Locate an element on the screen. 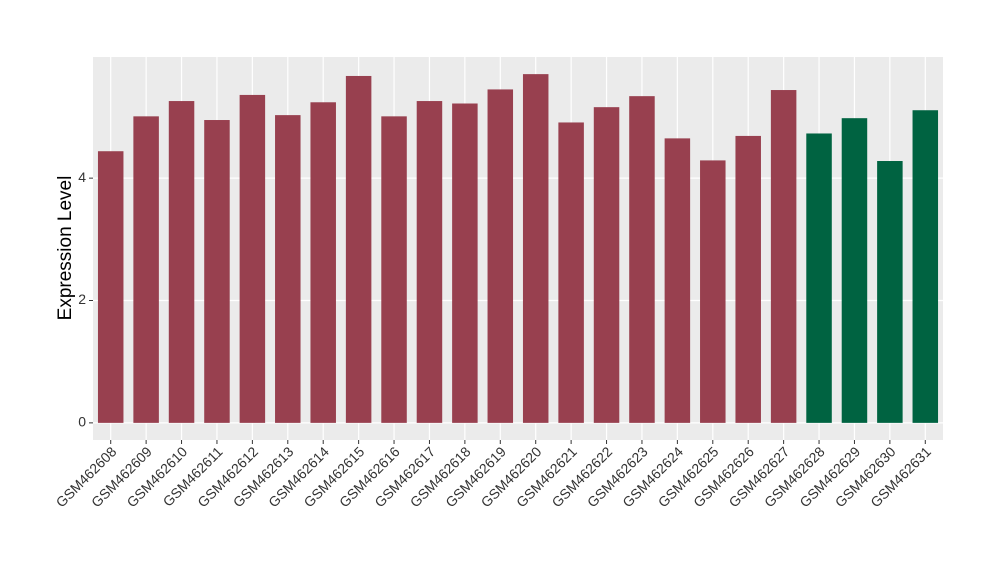  y-axis-label: Expression Level is located at coordinates (65, 248).